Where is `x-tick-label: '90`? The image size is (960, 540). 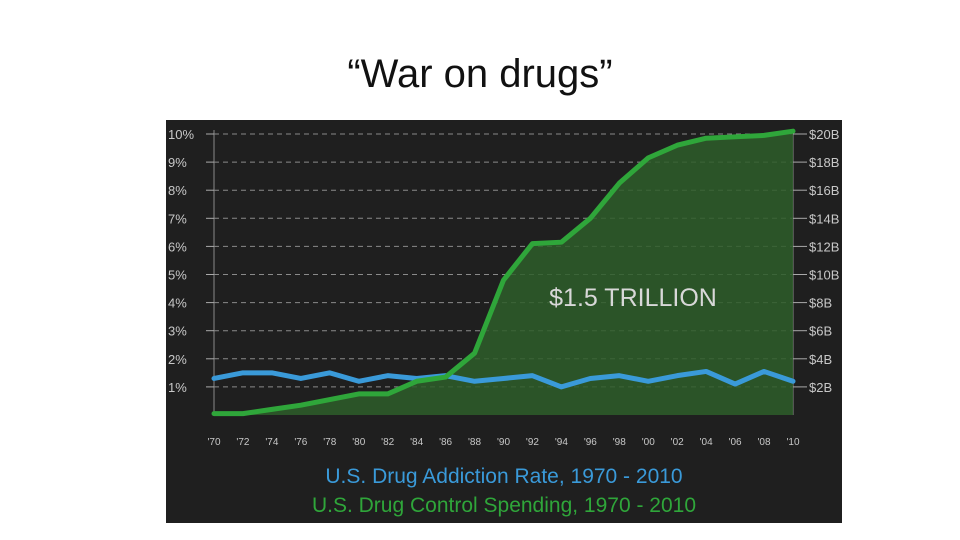
x-tick-label: '90 is located at coordinates (503, 442).